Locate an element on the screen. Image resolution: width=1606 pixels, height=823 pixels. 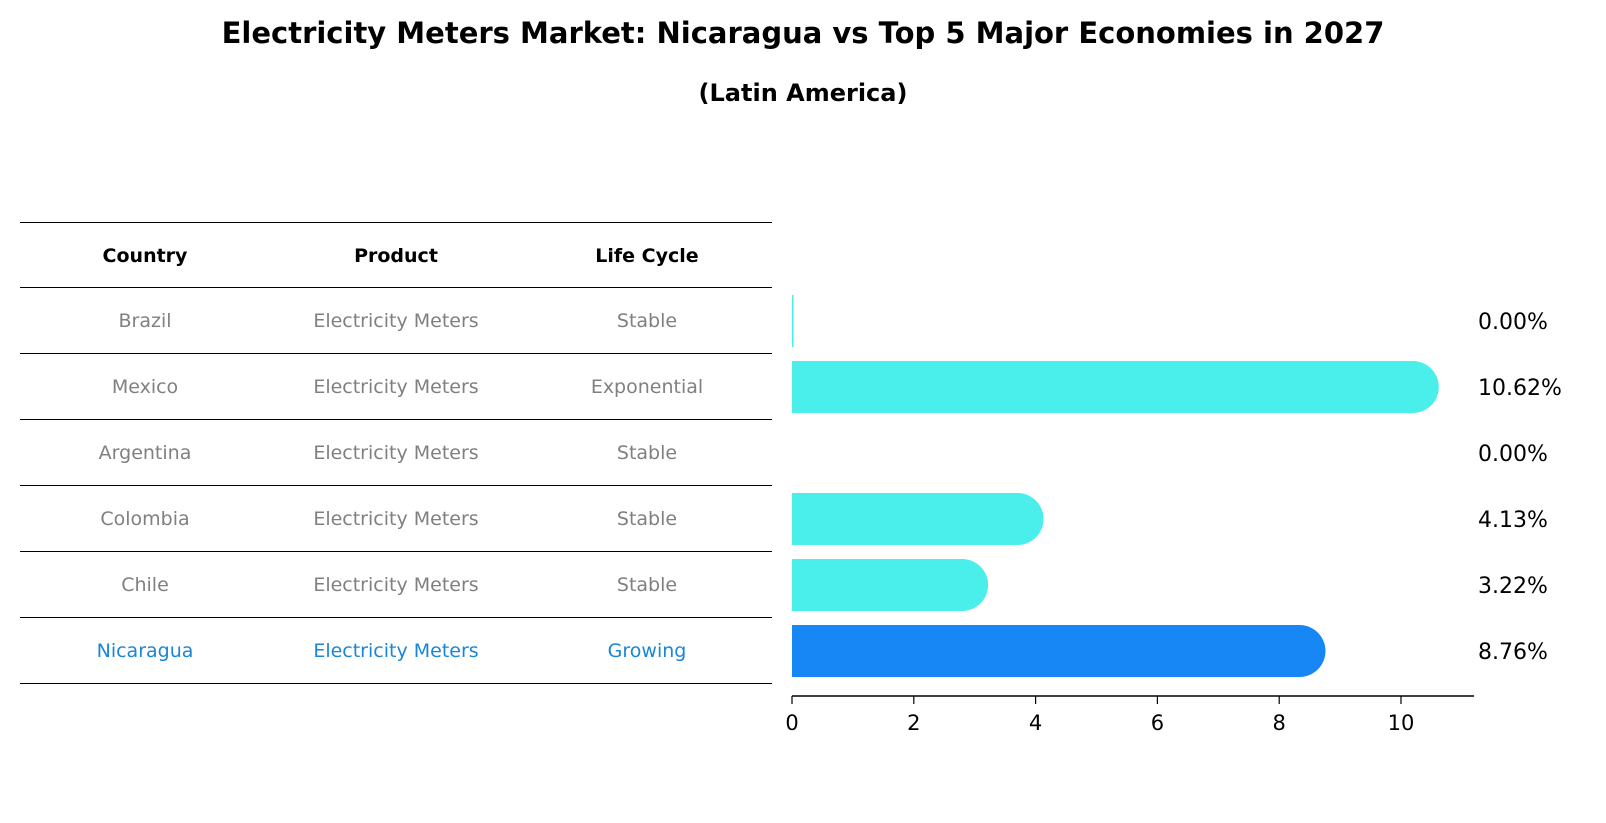
table-row: Chile Electricity Meters Stable is located at coordinates (396, 585).